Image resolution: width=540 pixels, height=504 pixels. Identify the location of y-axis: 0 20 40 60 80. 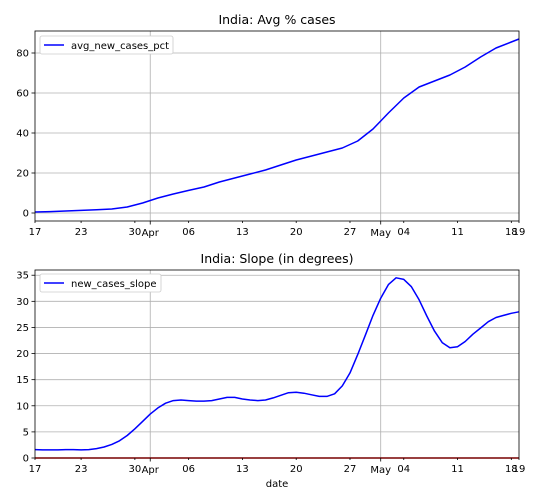
(25, 134).